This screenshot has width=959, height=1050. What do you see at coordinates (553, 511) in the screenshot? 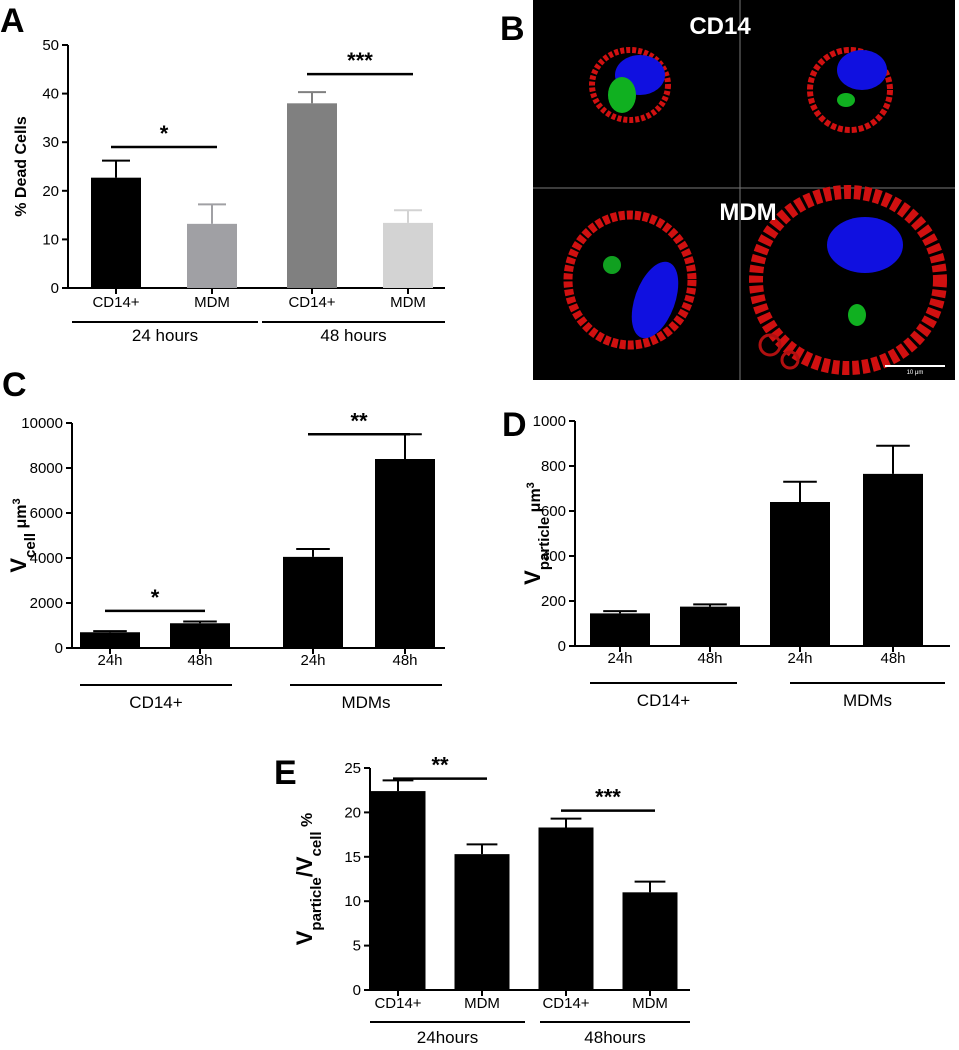
I see `y-tick-label: 600` at bounding box center [553, 511].